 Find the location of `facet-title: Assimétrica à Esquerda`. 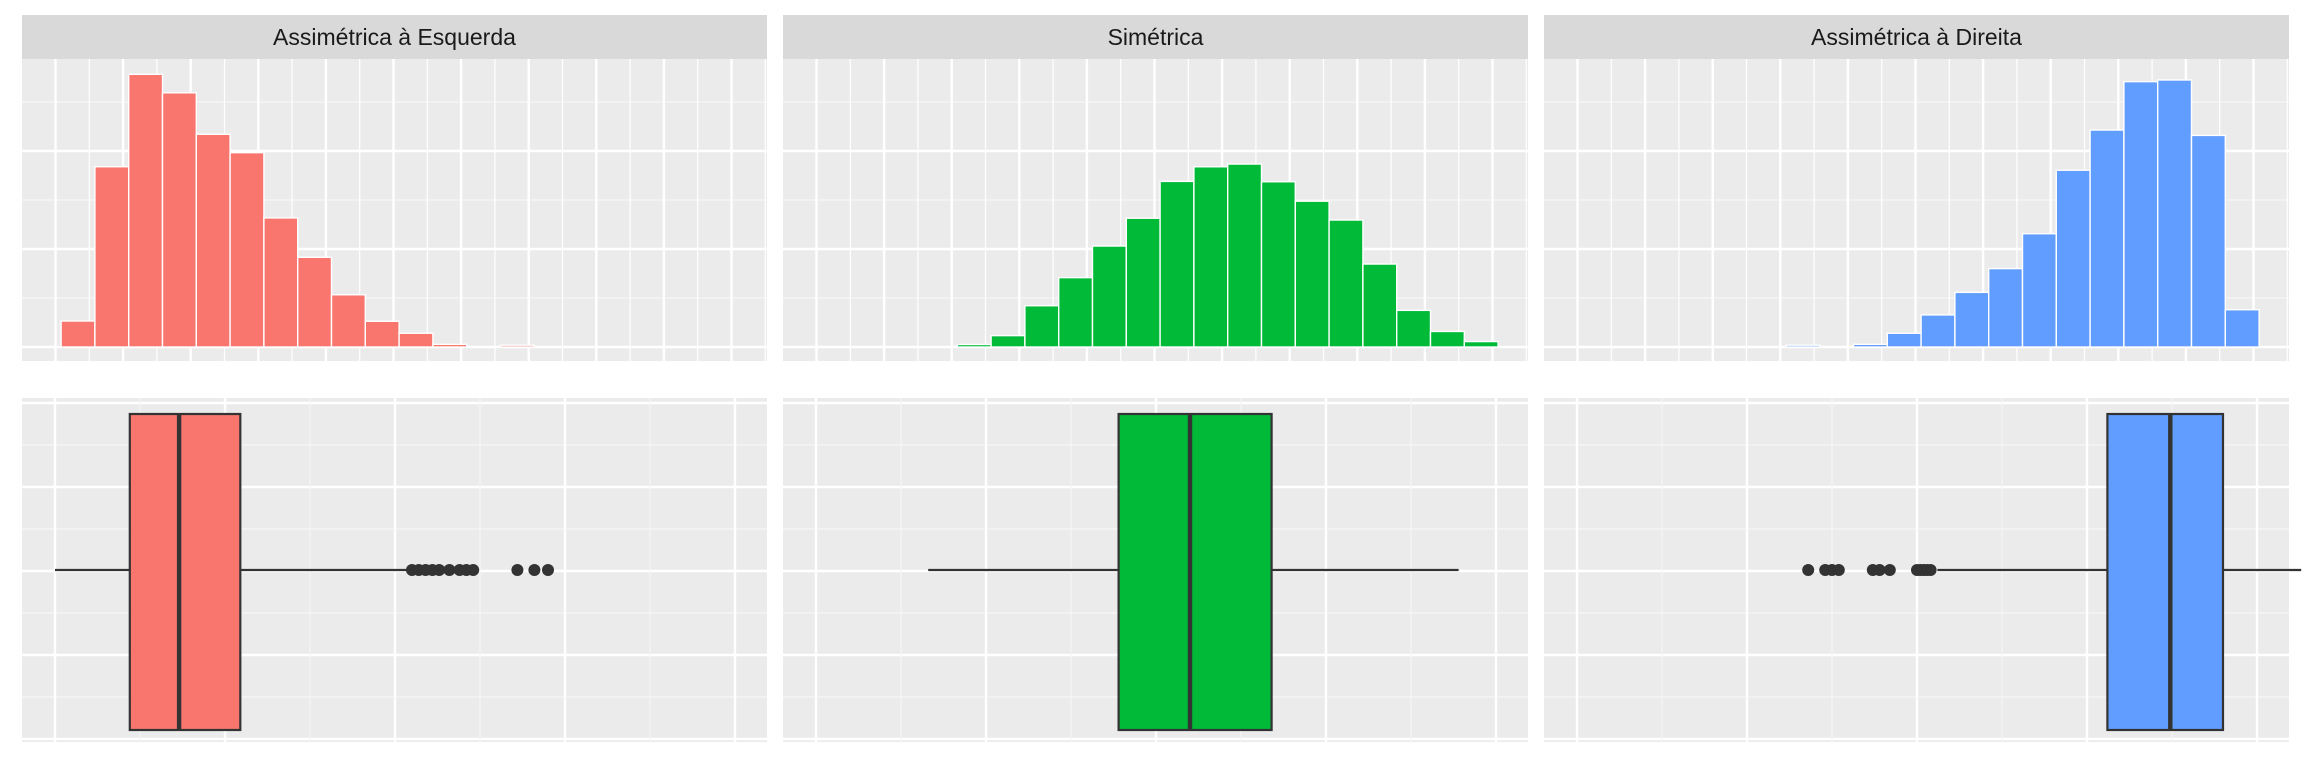

facet-title: Assimétrica à Esquerda is located at coordinates (394, 37).